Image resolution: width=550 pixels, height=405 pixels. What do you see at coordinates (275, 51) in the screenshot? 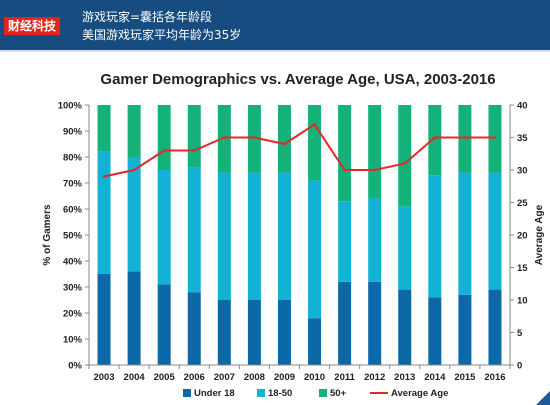
I see `header-divider` at bounding box center [275, 51].